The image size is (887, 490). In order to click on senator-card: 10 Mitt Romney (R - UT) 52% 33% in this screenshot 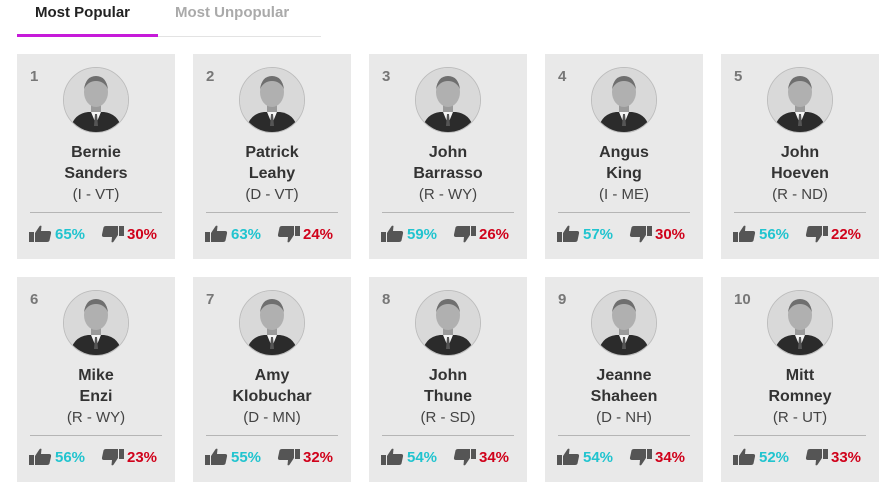, I will do `click(800, 379)`.